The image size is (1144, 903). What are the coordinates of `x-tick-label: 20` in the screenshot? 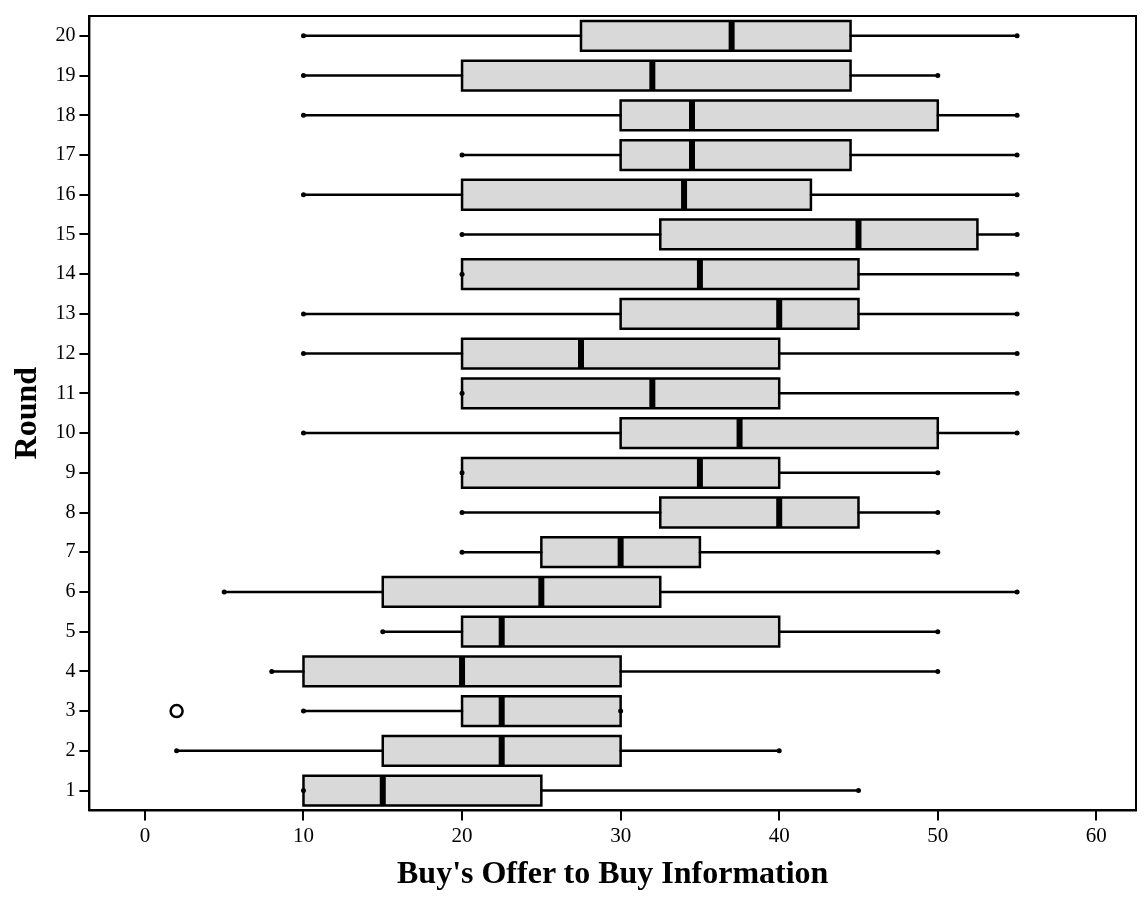 It's located at (462, 834).